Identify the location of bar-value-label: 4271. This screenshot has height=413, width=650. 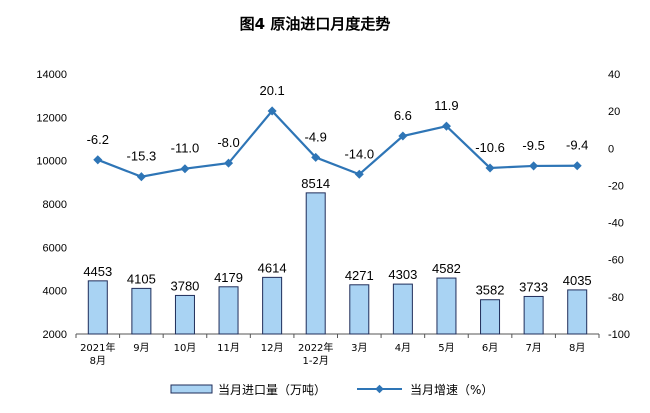
(359, 275).